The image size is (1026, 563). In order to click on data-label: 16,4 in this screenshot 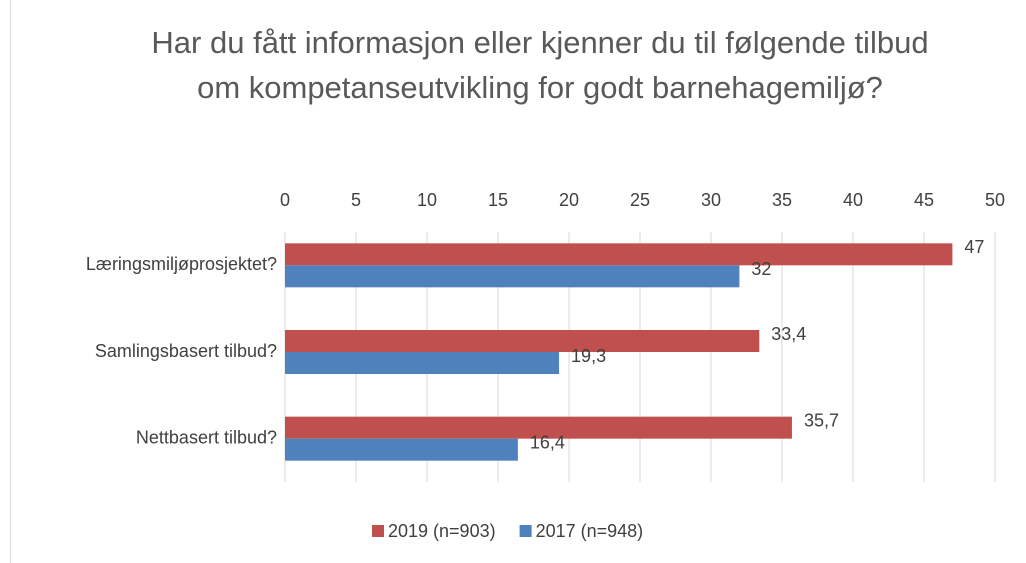, I will do `click(547, 442)`.